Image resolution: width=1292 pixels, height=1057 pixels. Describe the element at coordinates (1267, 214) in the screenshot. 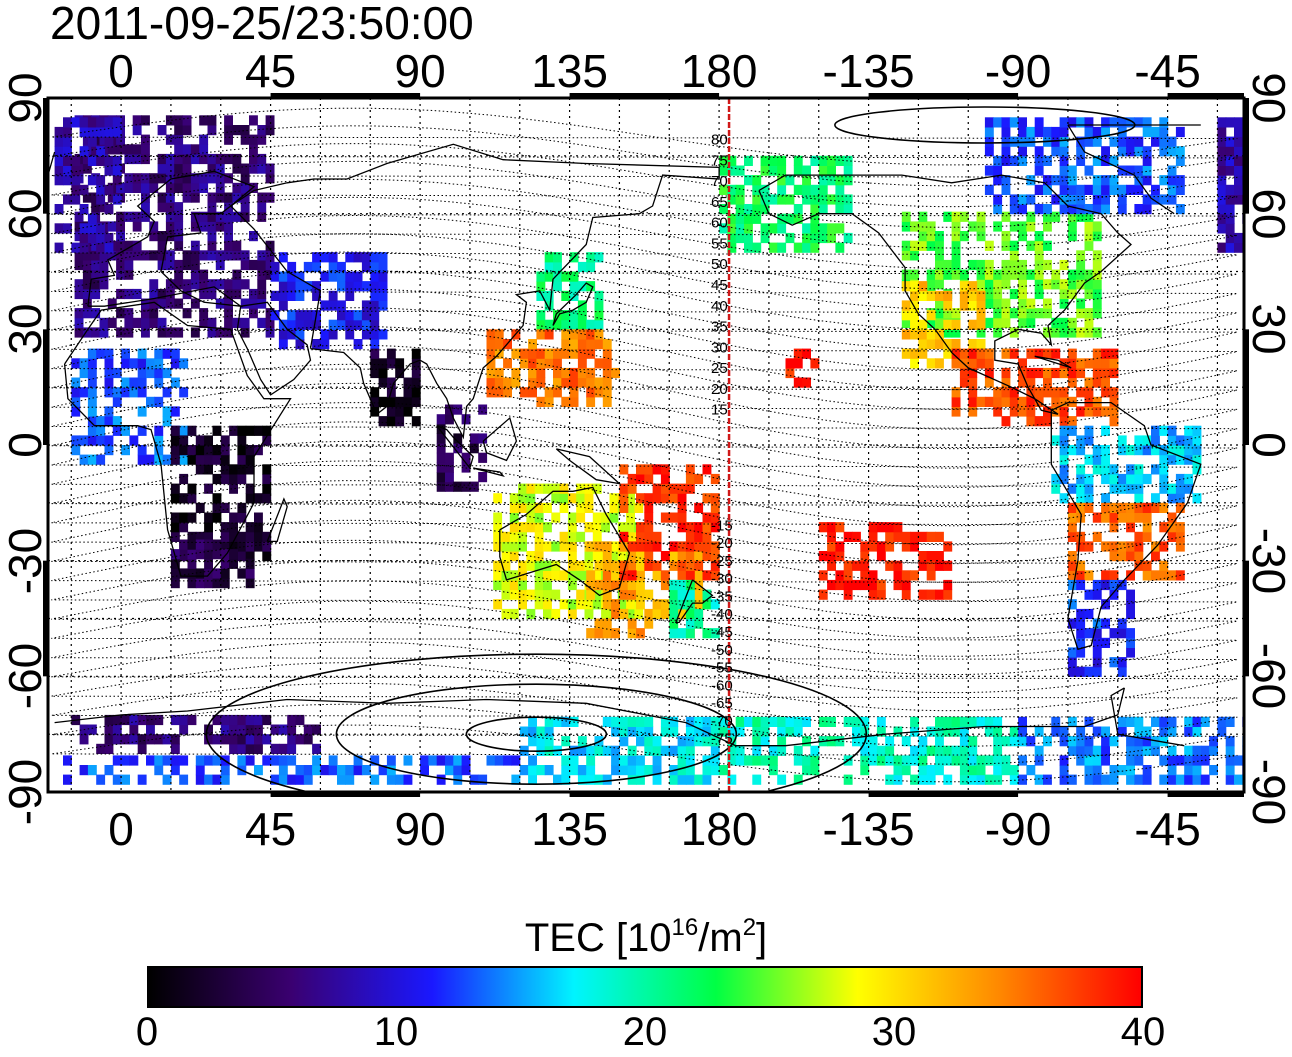

I see `latitude-tick-label: 60` at that location.